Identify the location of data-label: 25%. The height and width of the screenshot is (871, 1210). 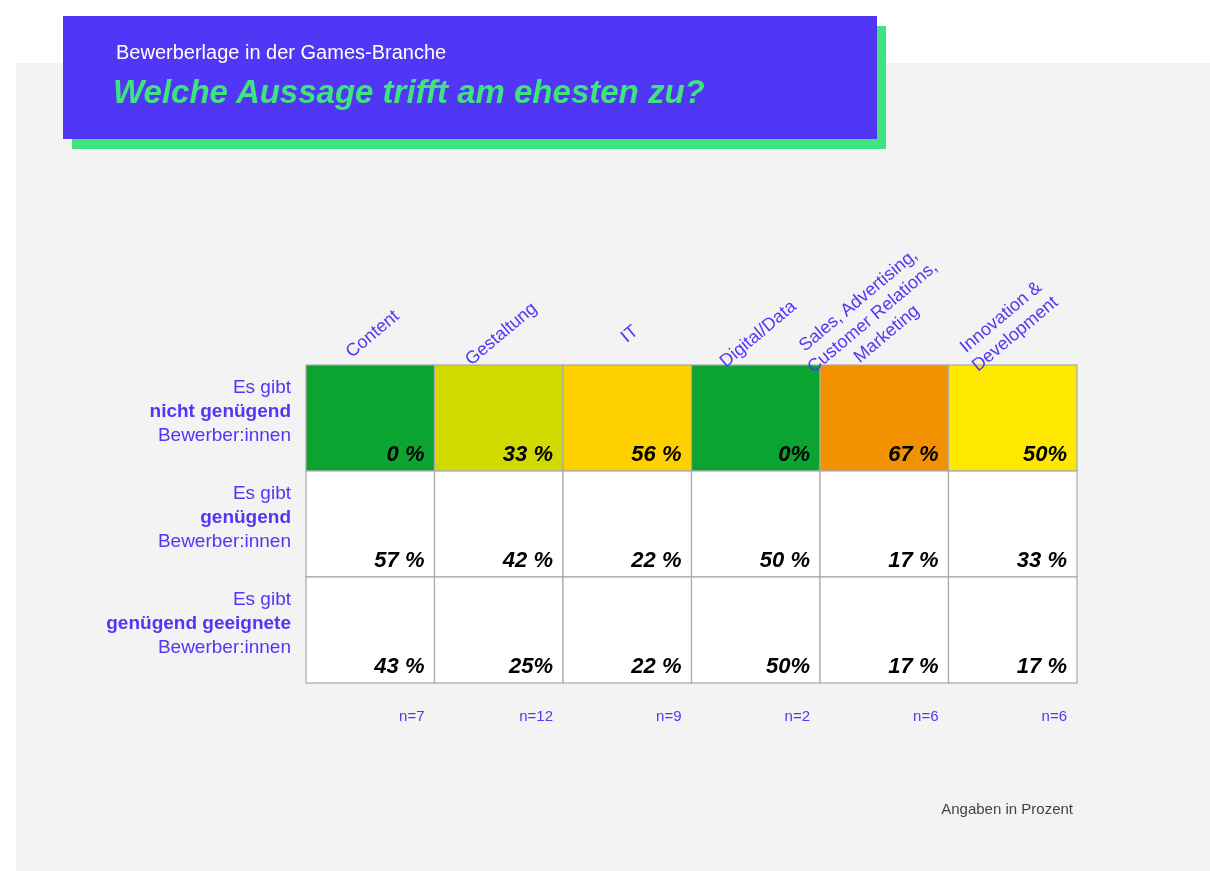
(530, 665).